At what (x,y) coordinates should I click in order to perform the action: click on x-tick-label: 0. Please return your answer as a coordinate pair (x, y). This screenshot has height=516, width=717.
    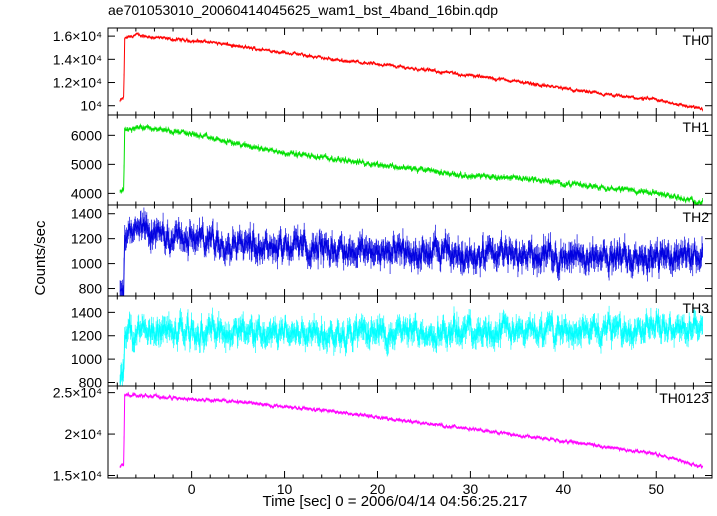
    Looking at the image, I should click on (192, 489).